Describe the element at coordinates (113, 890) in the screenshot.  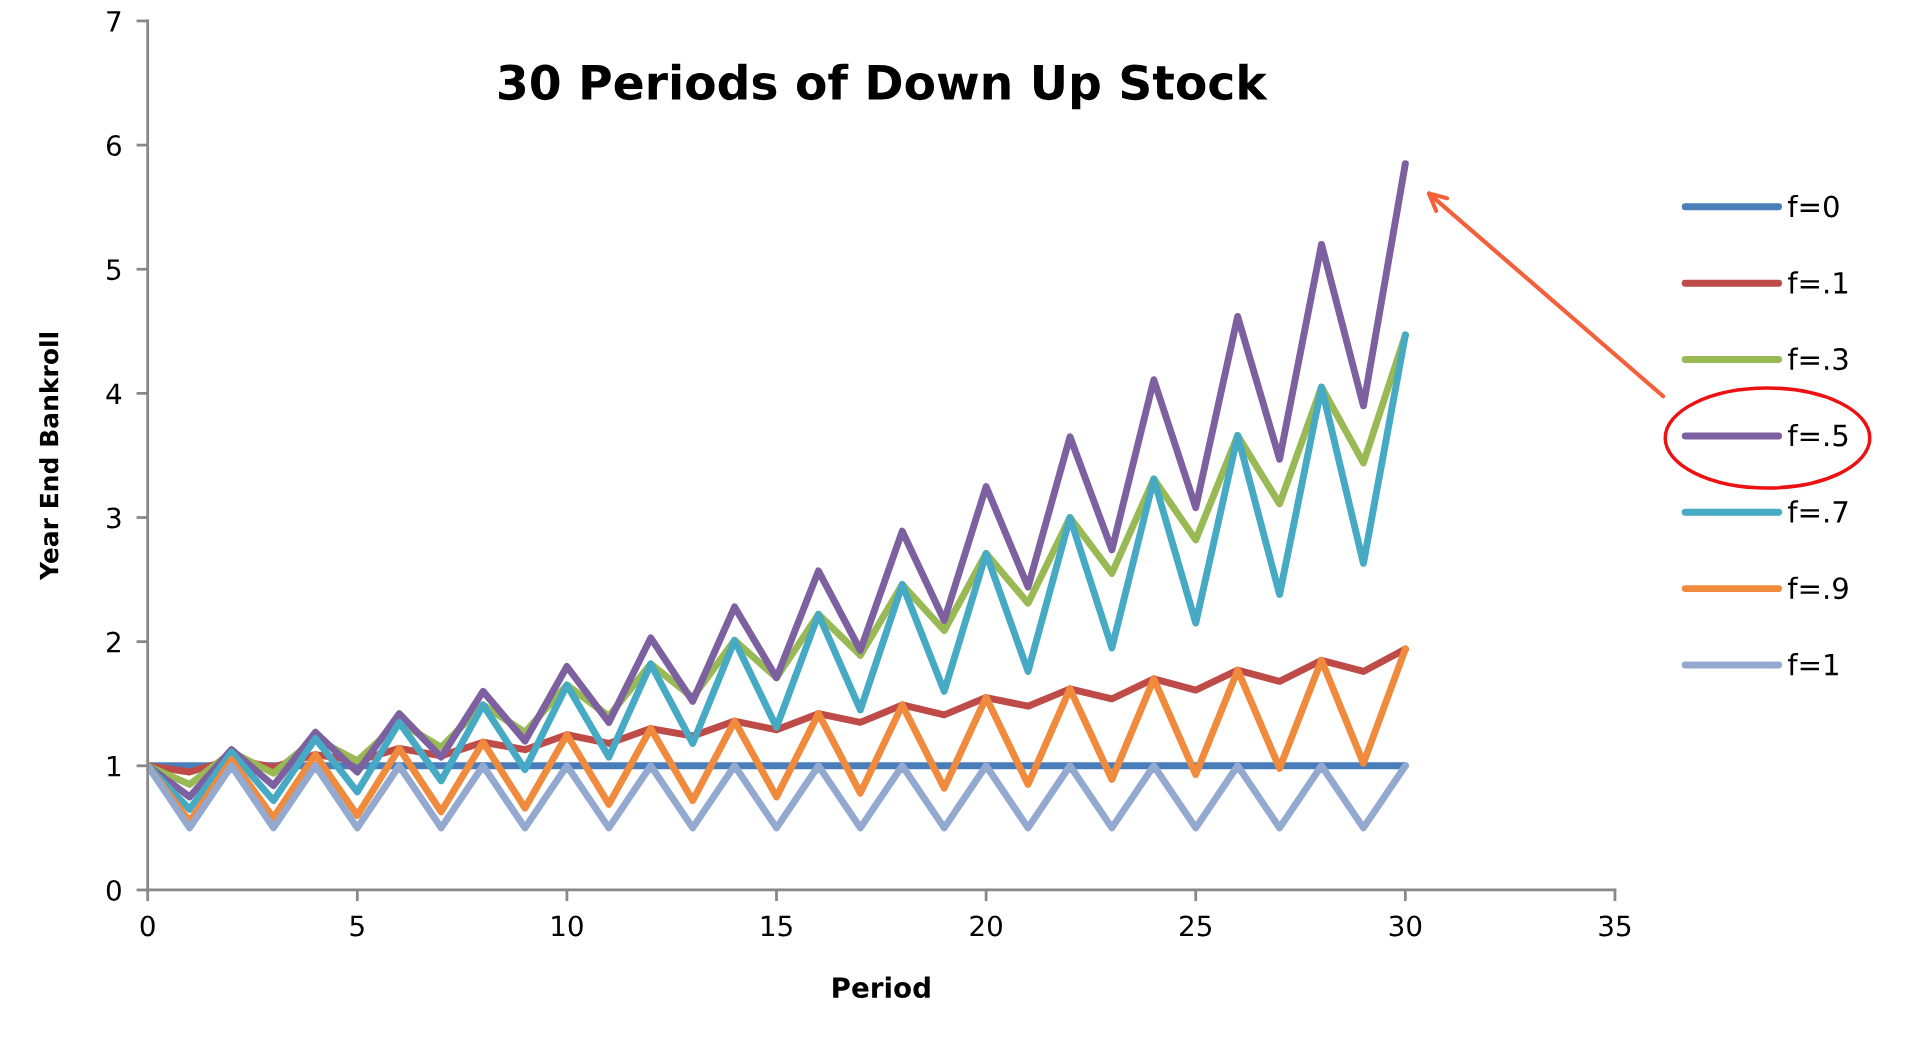
I see `y-tick-label: 0` at that location.